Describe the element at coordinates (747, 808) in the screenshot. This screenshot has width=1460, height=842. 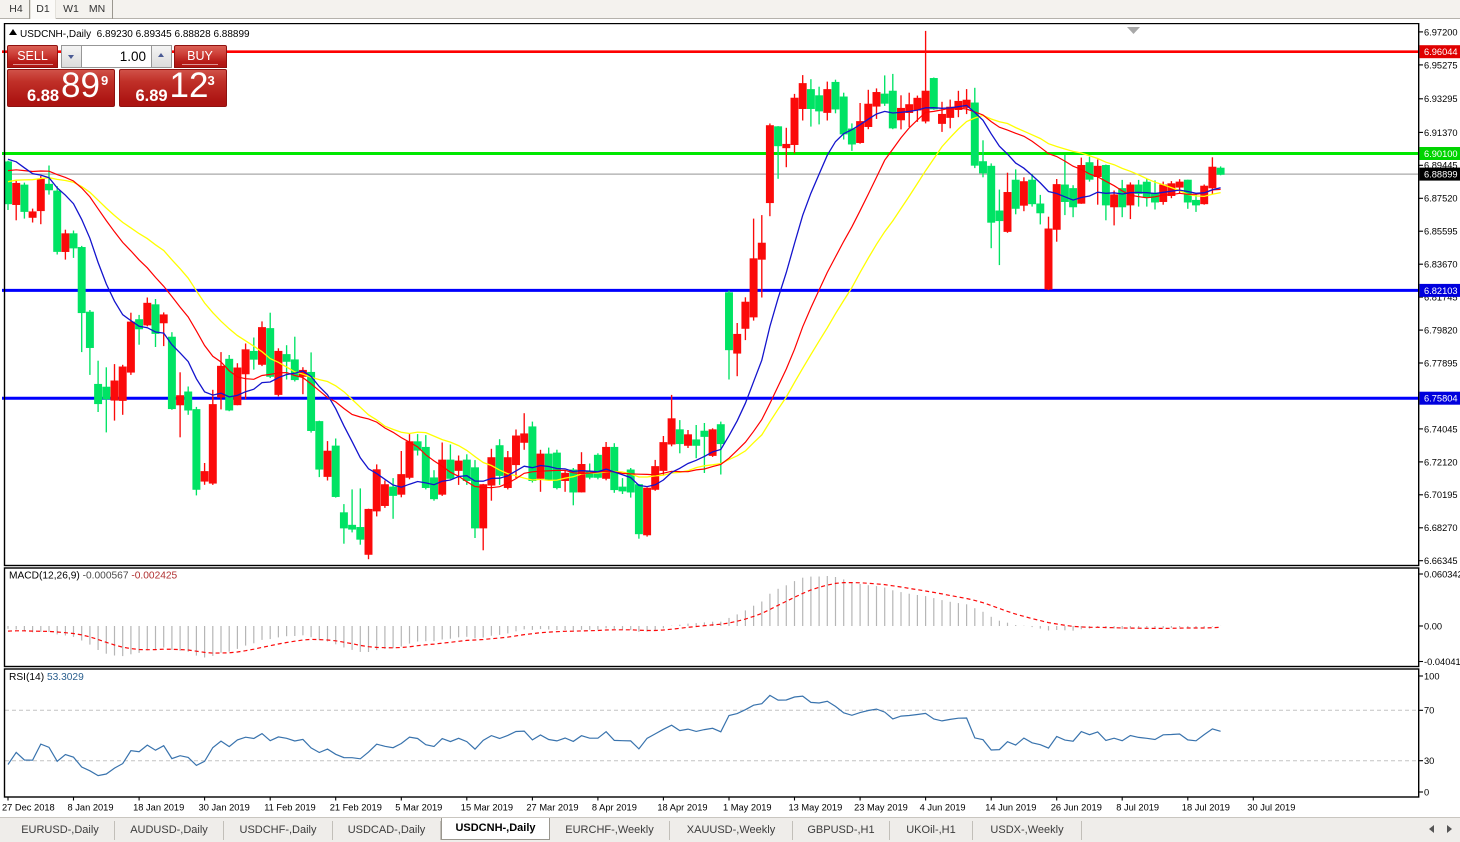
I see `svg-text: 1 May 2019` at that location.